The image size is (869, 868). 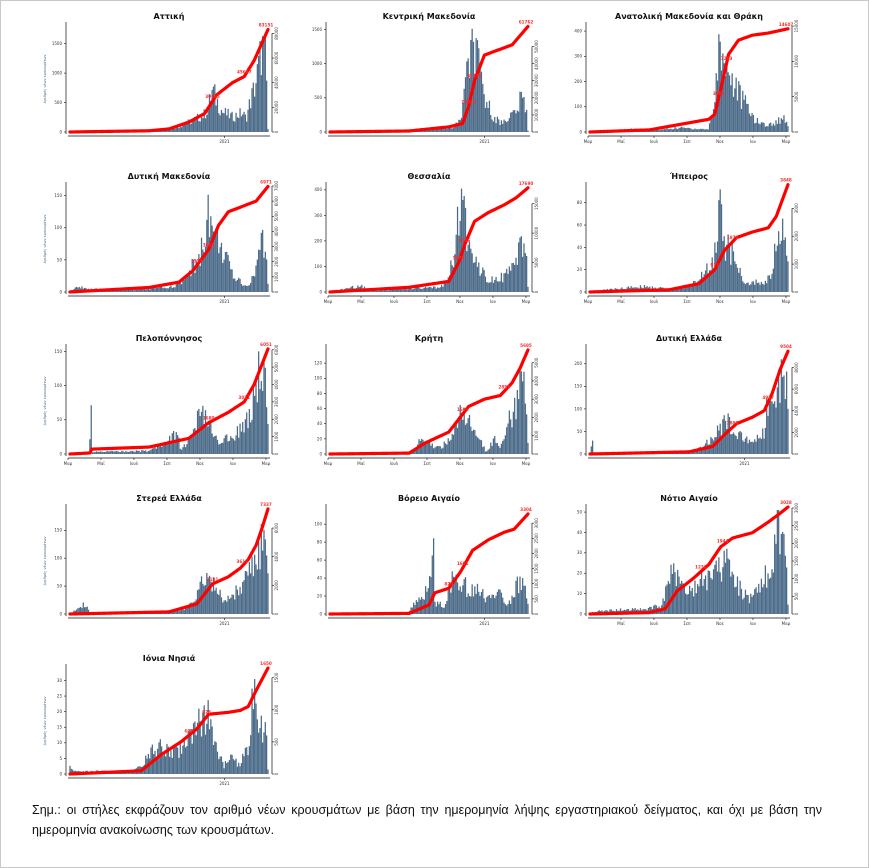 I want to click on cumulative-annotation-label: 45607, so click(x=244, y=72).